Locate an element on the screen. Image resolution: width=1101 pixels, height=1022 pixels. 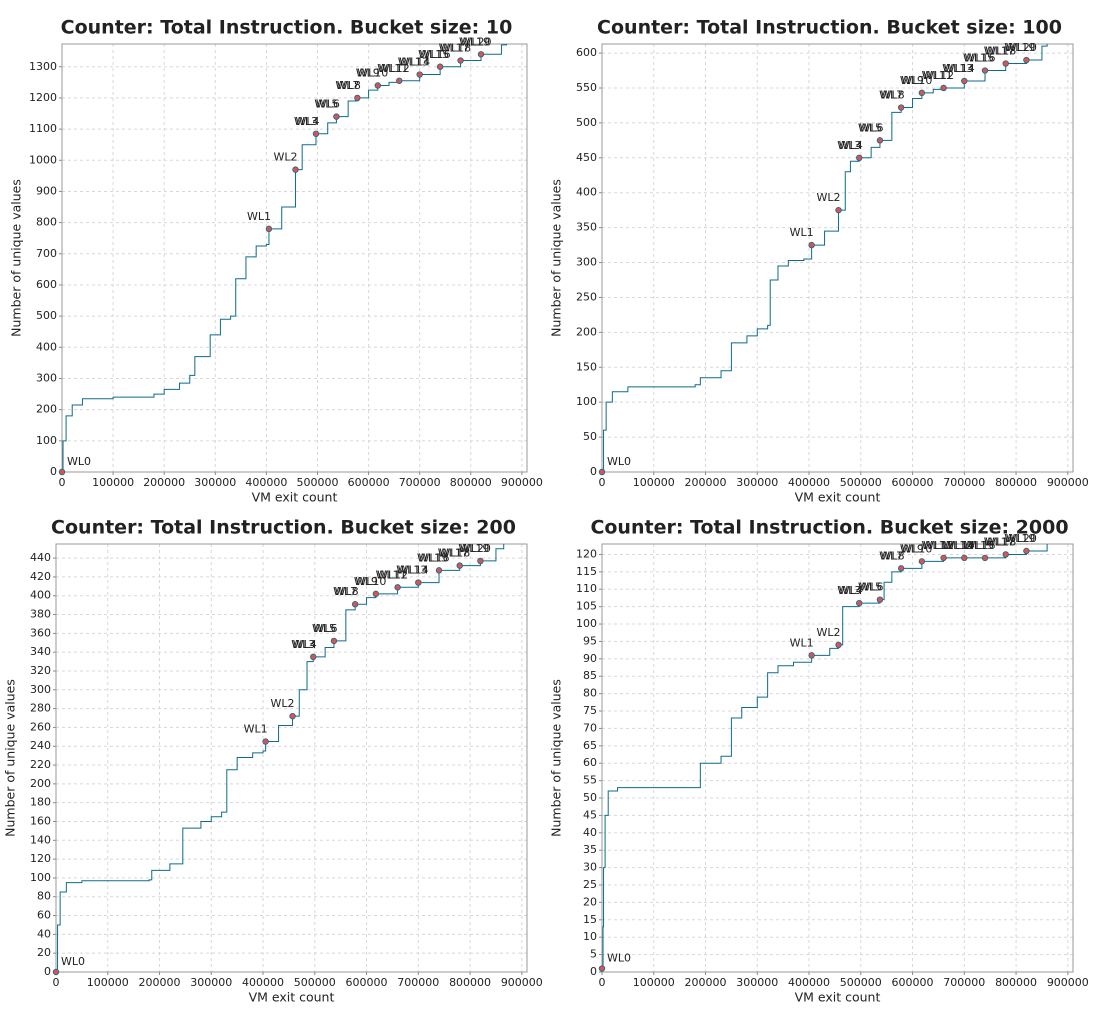
y-tick-label: 70 is located at coordinates (590, 727).